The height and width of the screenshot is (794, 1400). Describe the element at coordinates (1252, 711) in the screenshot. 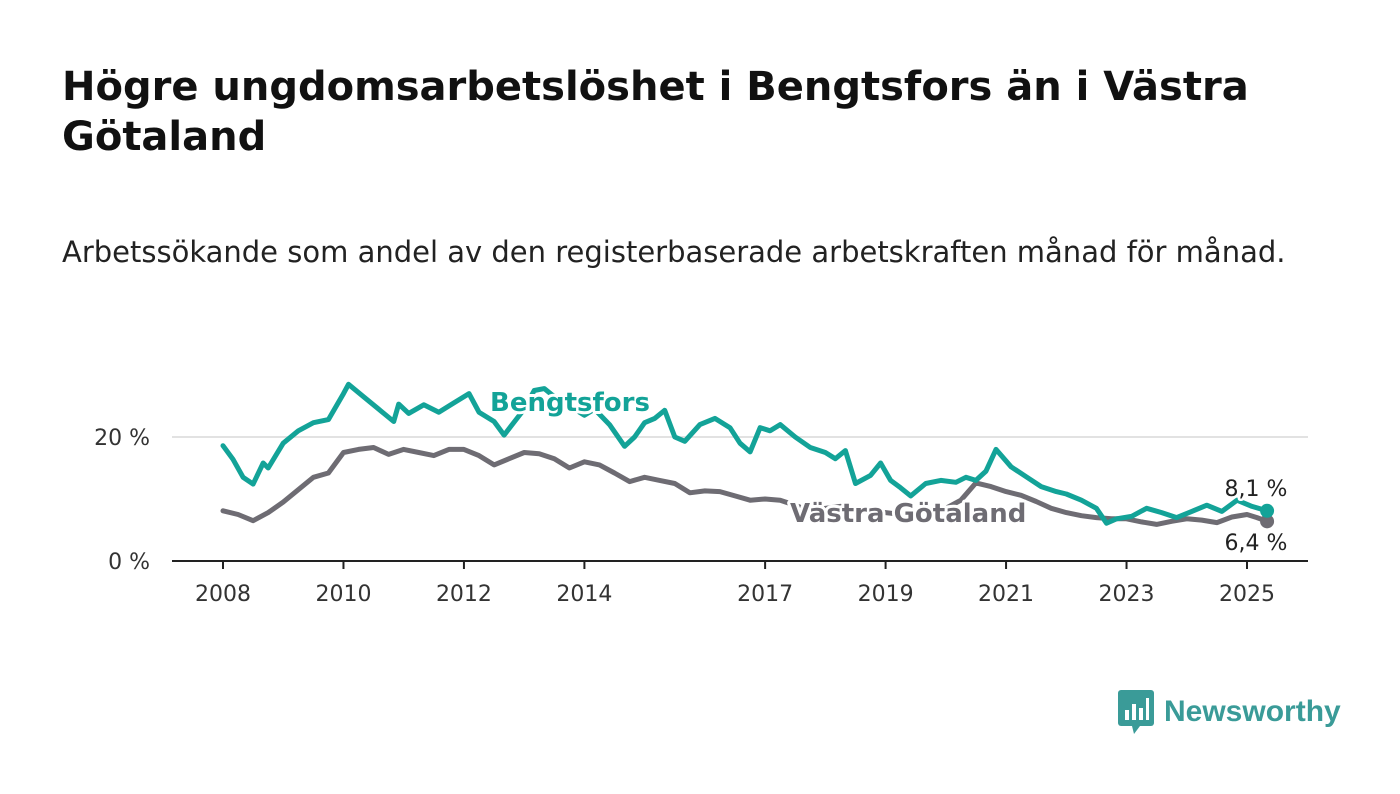

I see `brand-name: Newsworthy` at that location.